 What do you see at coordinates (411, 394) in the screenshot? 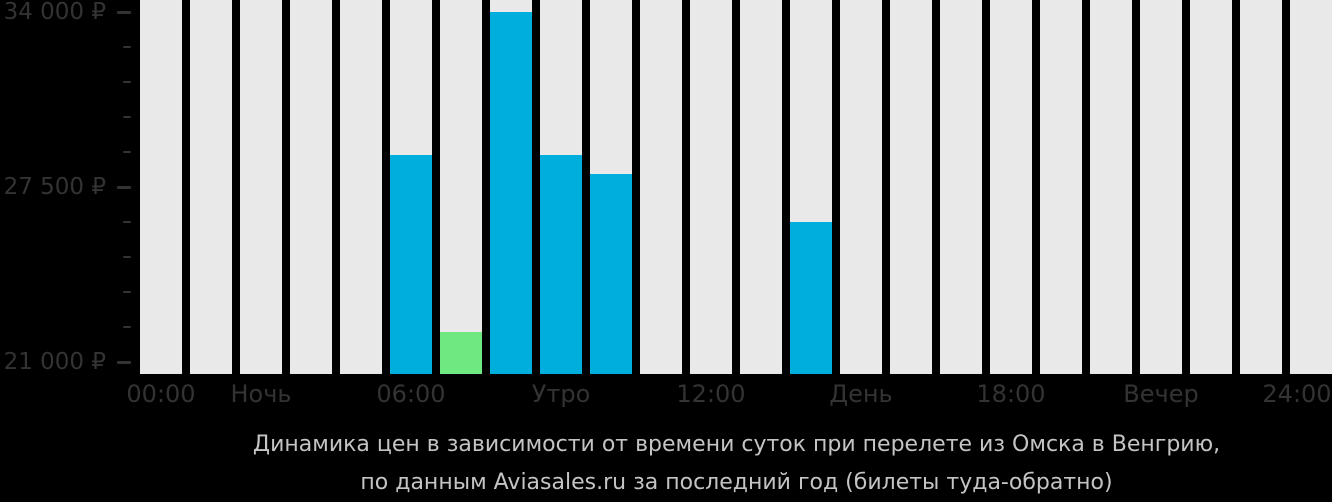
I see `x-axis-label-0600: 06:00` at bounding box center [411, 394].